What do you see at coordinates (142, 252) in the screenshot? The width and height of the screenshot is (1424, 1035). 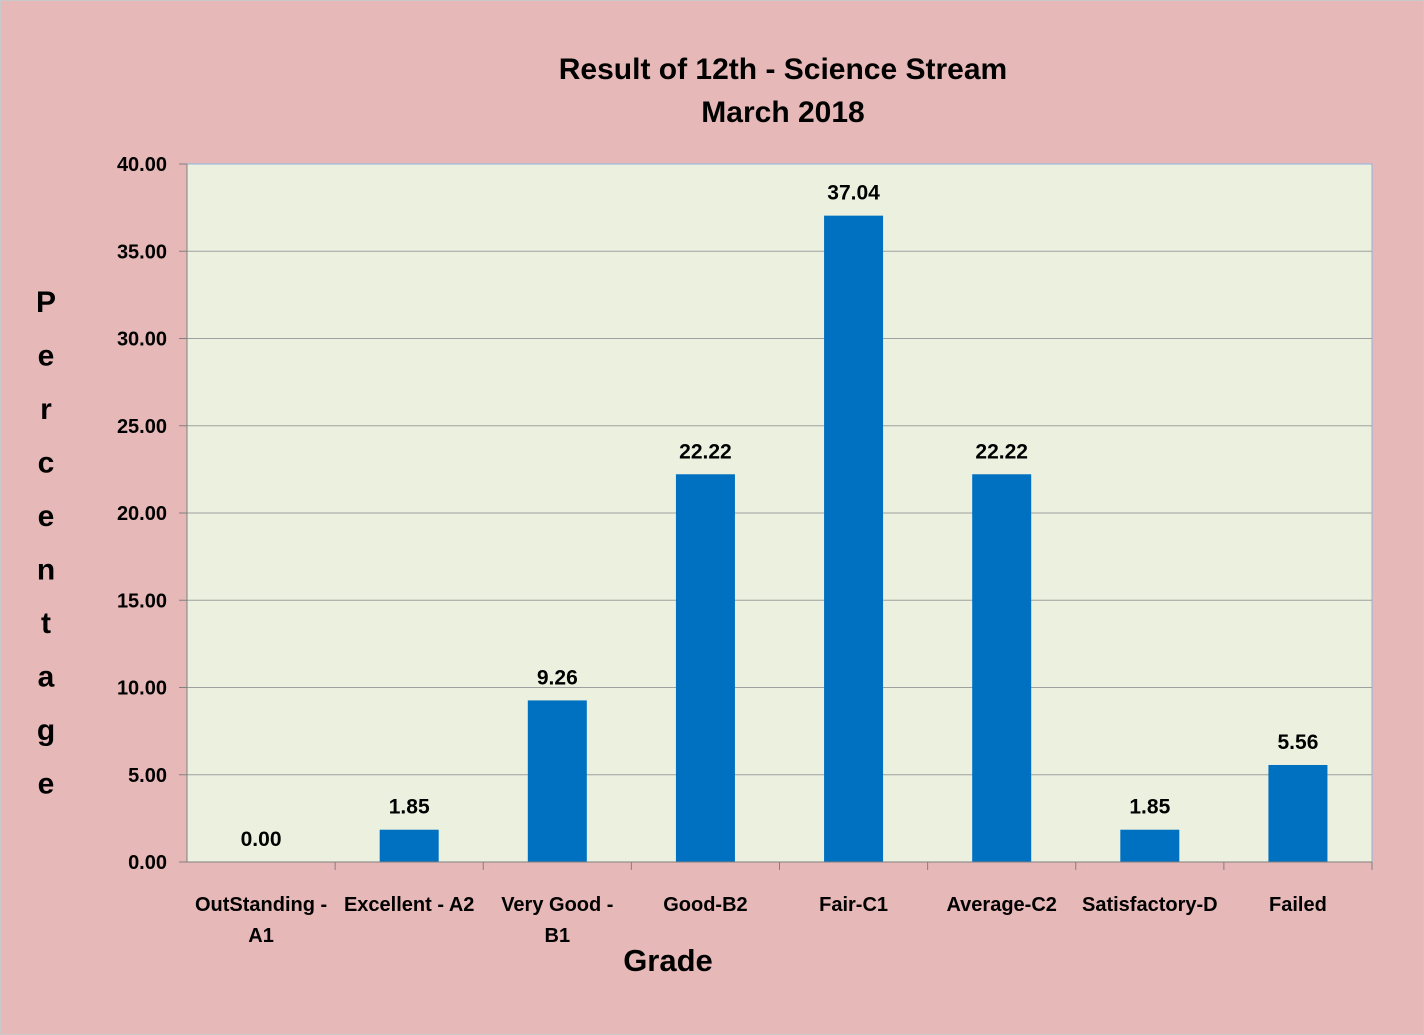 I see `y-tick-label: 35.00` at bounding box center [142, 252].